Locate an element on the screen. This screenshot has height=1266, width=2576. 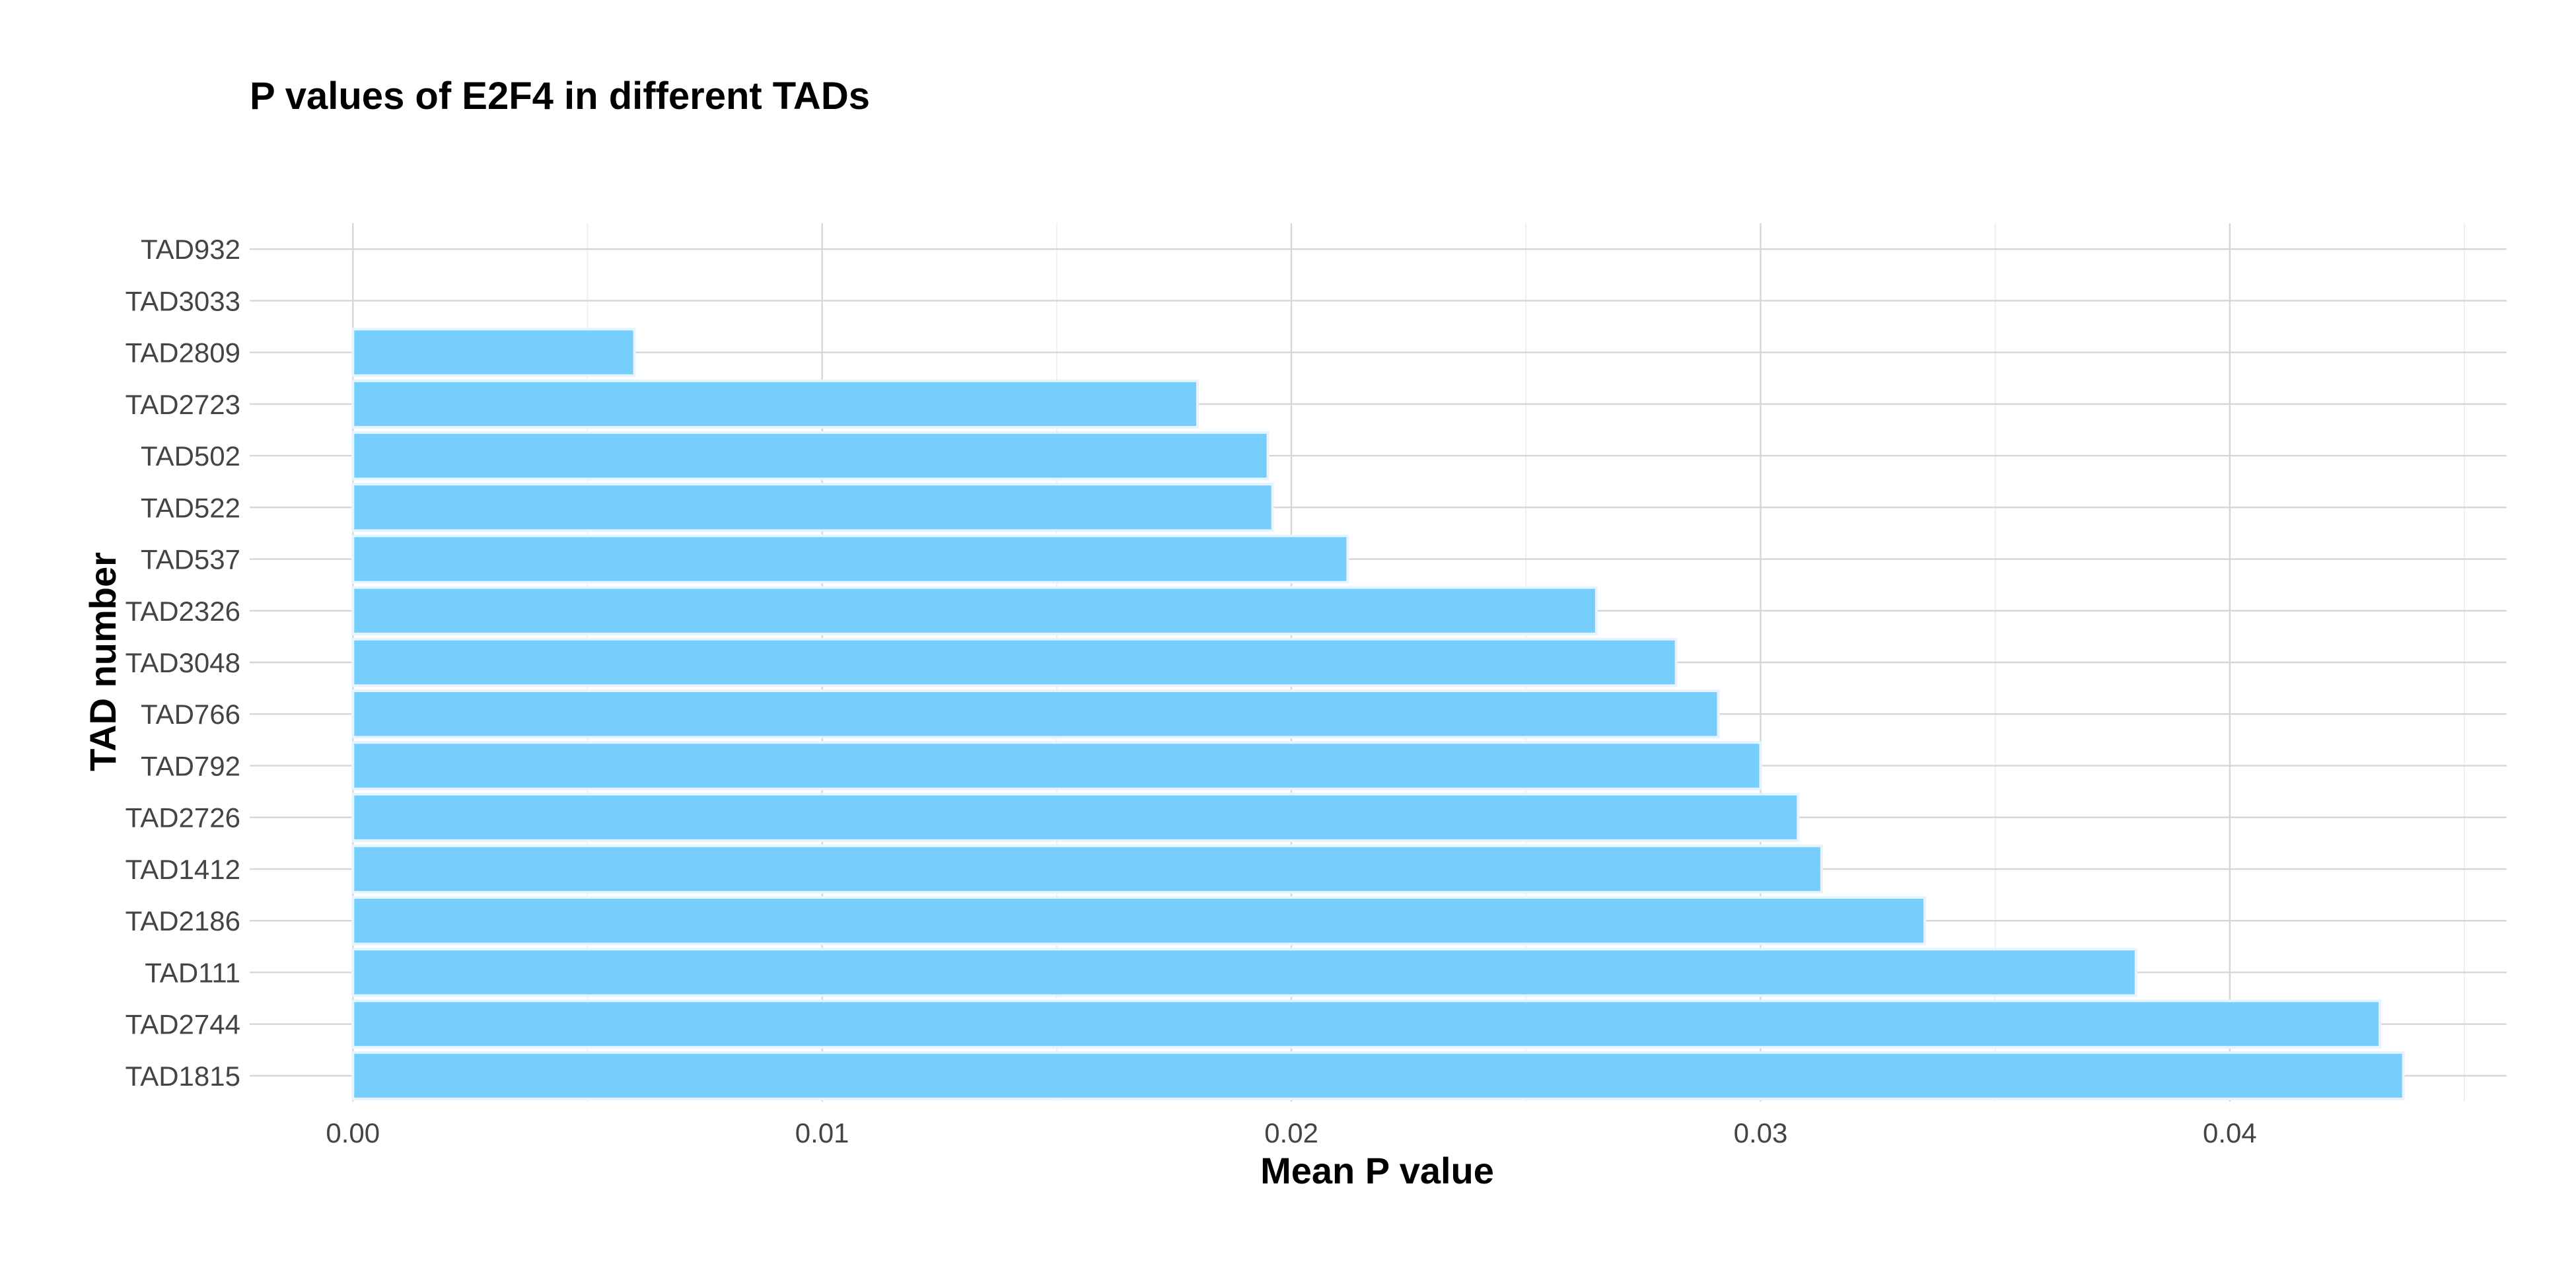
y-tick-label: TAD792 is located at coordinates (190, 765).